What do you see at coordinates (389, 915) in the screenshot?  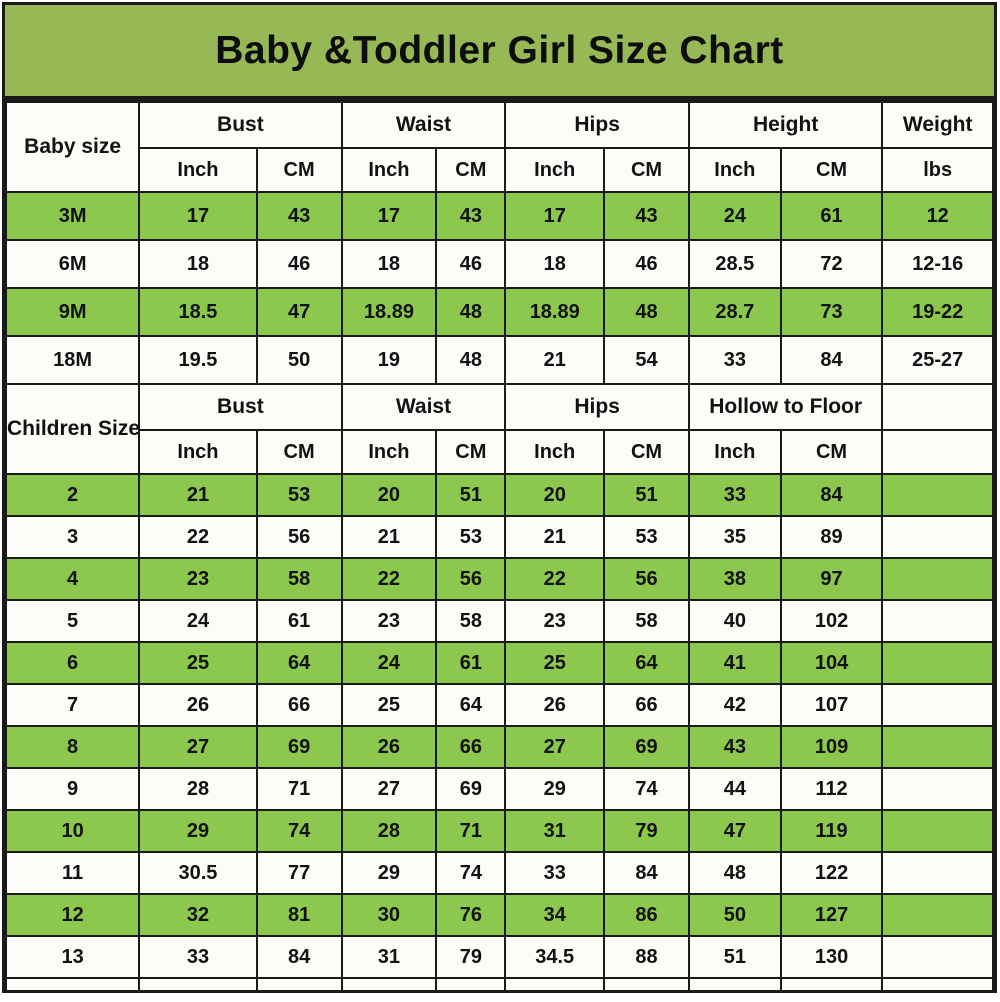 I see `cell-value: 30` at bounding box center [389, 915].